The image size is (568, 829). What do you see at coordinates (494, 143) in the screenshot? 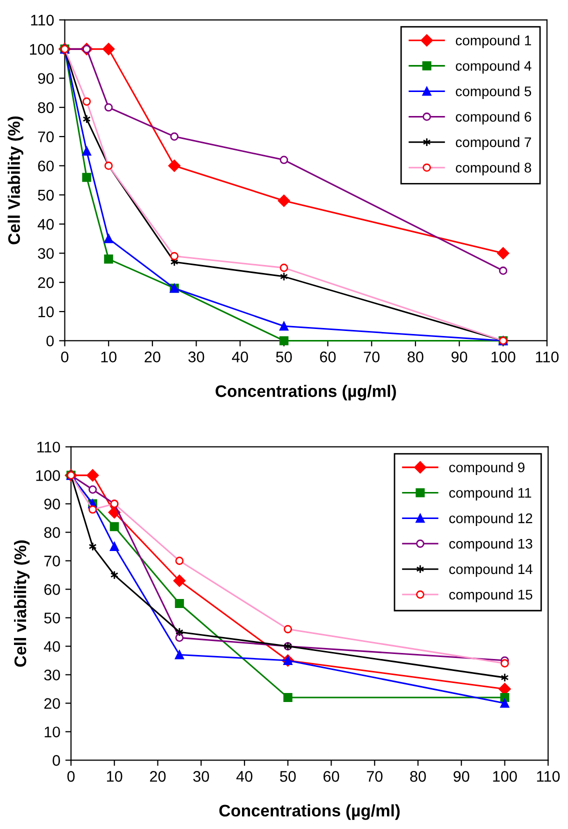
I see `legend-label: compound 7` at bounding box center [494, 143].